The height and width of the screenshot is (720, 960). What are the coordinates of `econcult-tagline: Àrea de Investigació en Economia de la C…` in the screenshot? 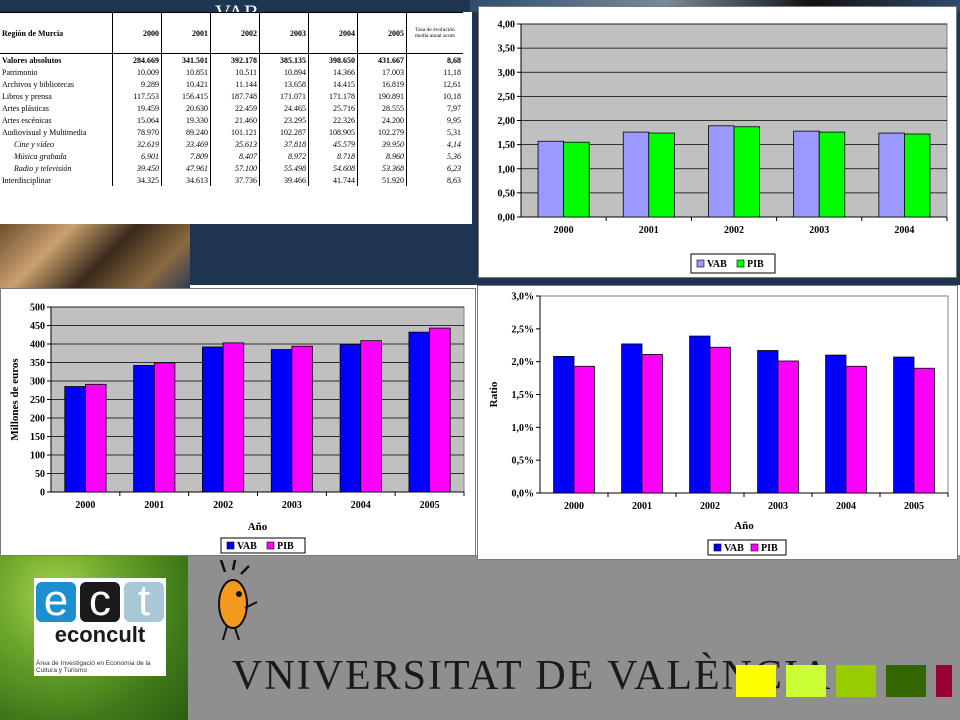 It's located at (93, 667).